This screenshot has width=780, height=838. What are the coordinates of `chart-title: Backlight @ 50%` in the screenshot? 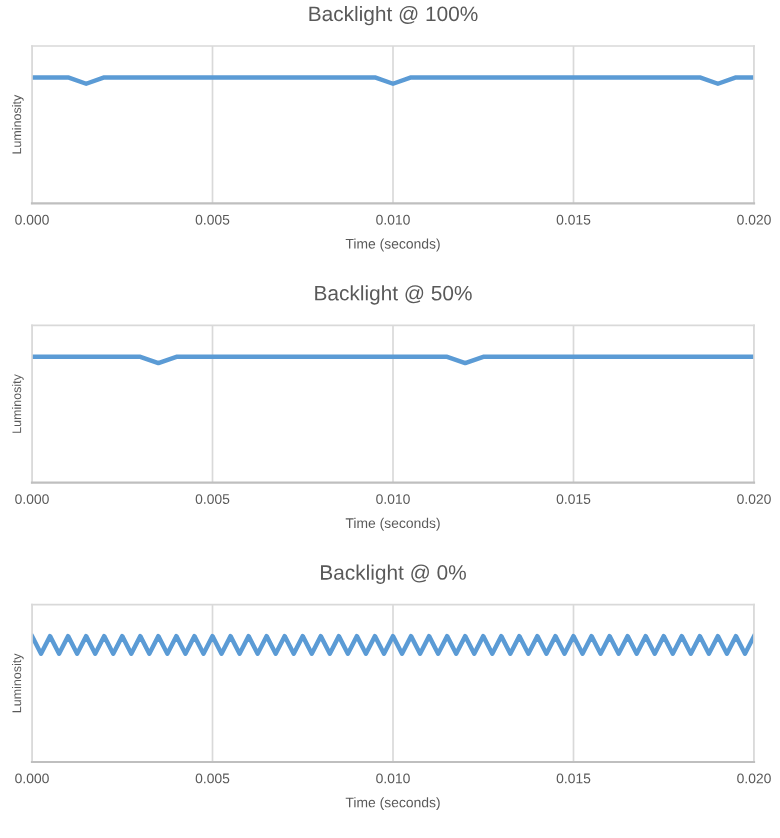 It's located at (393, 295).